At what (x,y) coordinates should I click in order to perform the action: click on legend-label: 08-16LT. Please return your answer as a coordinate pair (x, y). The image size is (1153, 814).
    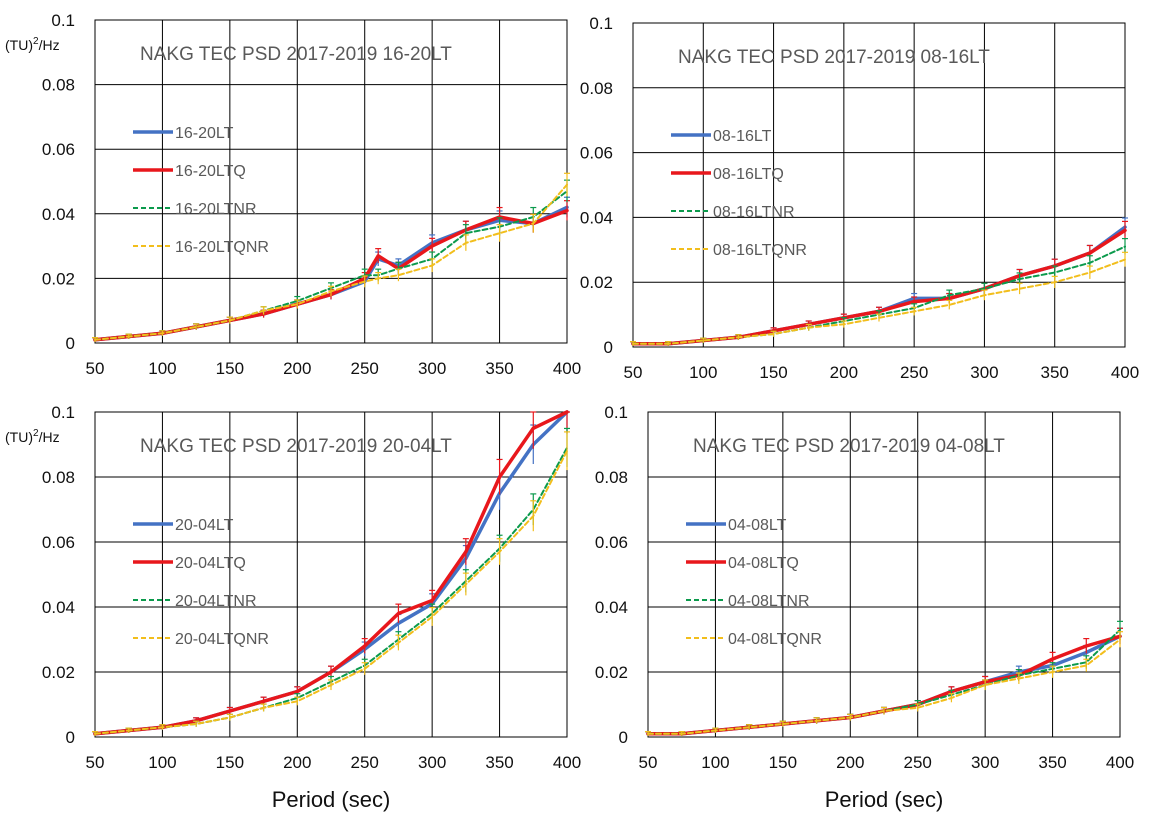
    Looking at the image, I should click on (742, 136).